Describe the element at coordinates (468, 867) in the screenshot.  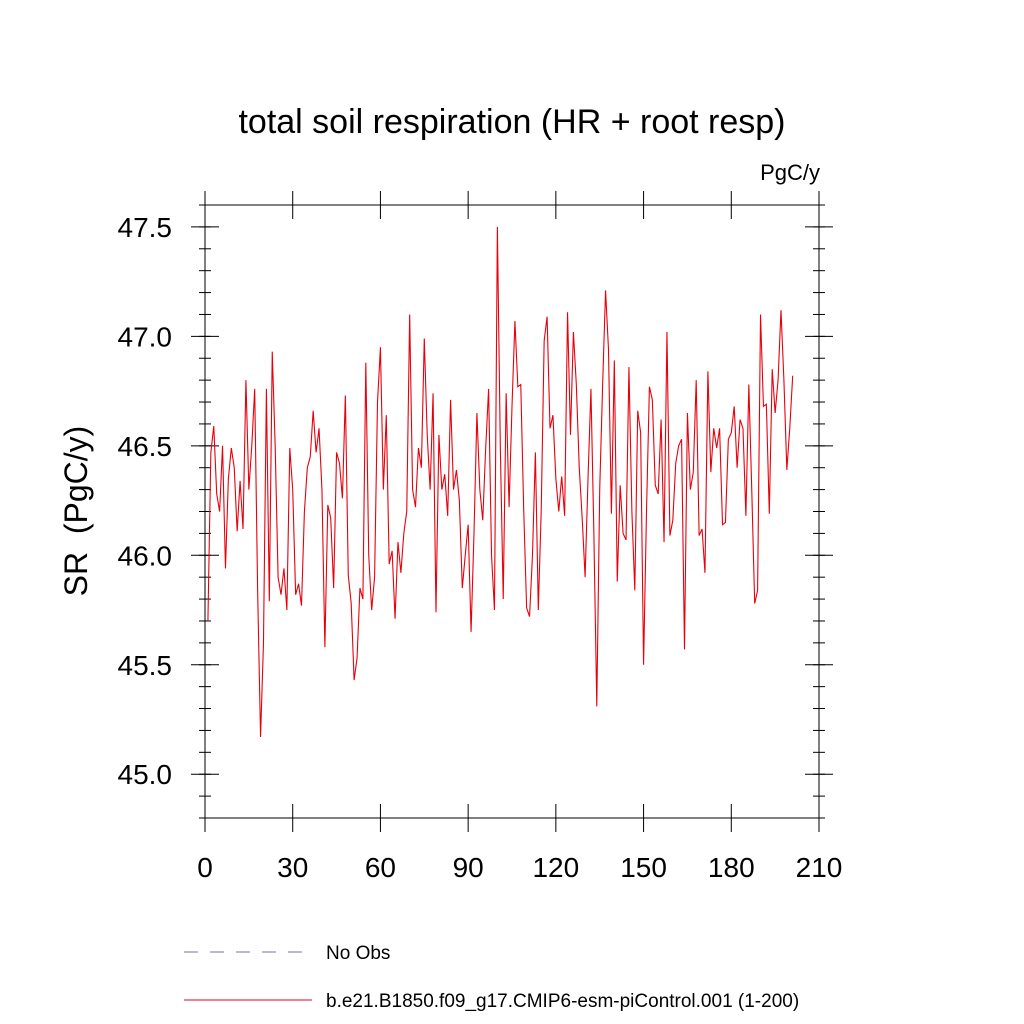
I see `x-tick-label: 90` at that location.